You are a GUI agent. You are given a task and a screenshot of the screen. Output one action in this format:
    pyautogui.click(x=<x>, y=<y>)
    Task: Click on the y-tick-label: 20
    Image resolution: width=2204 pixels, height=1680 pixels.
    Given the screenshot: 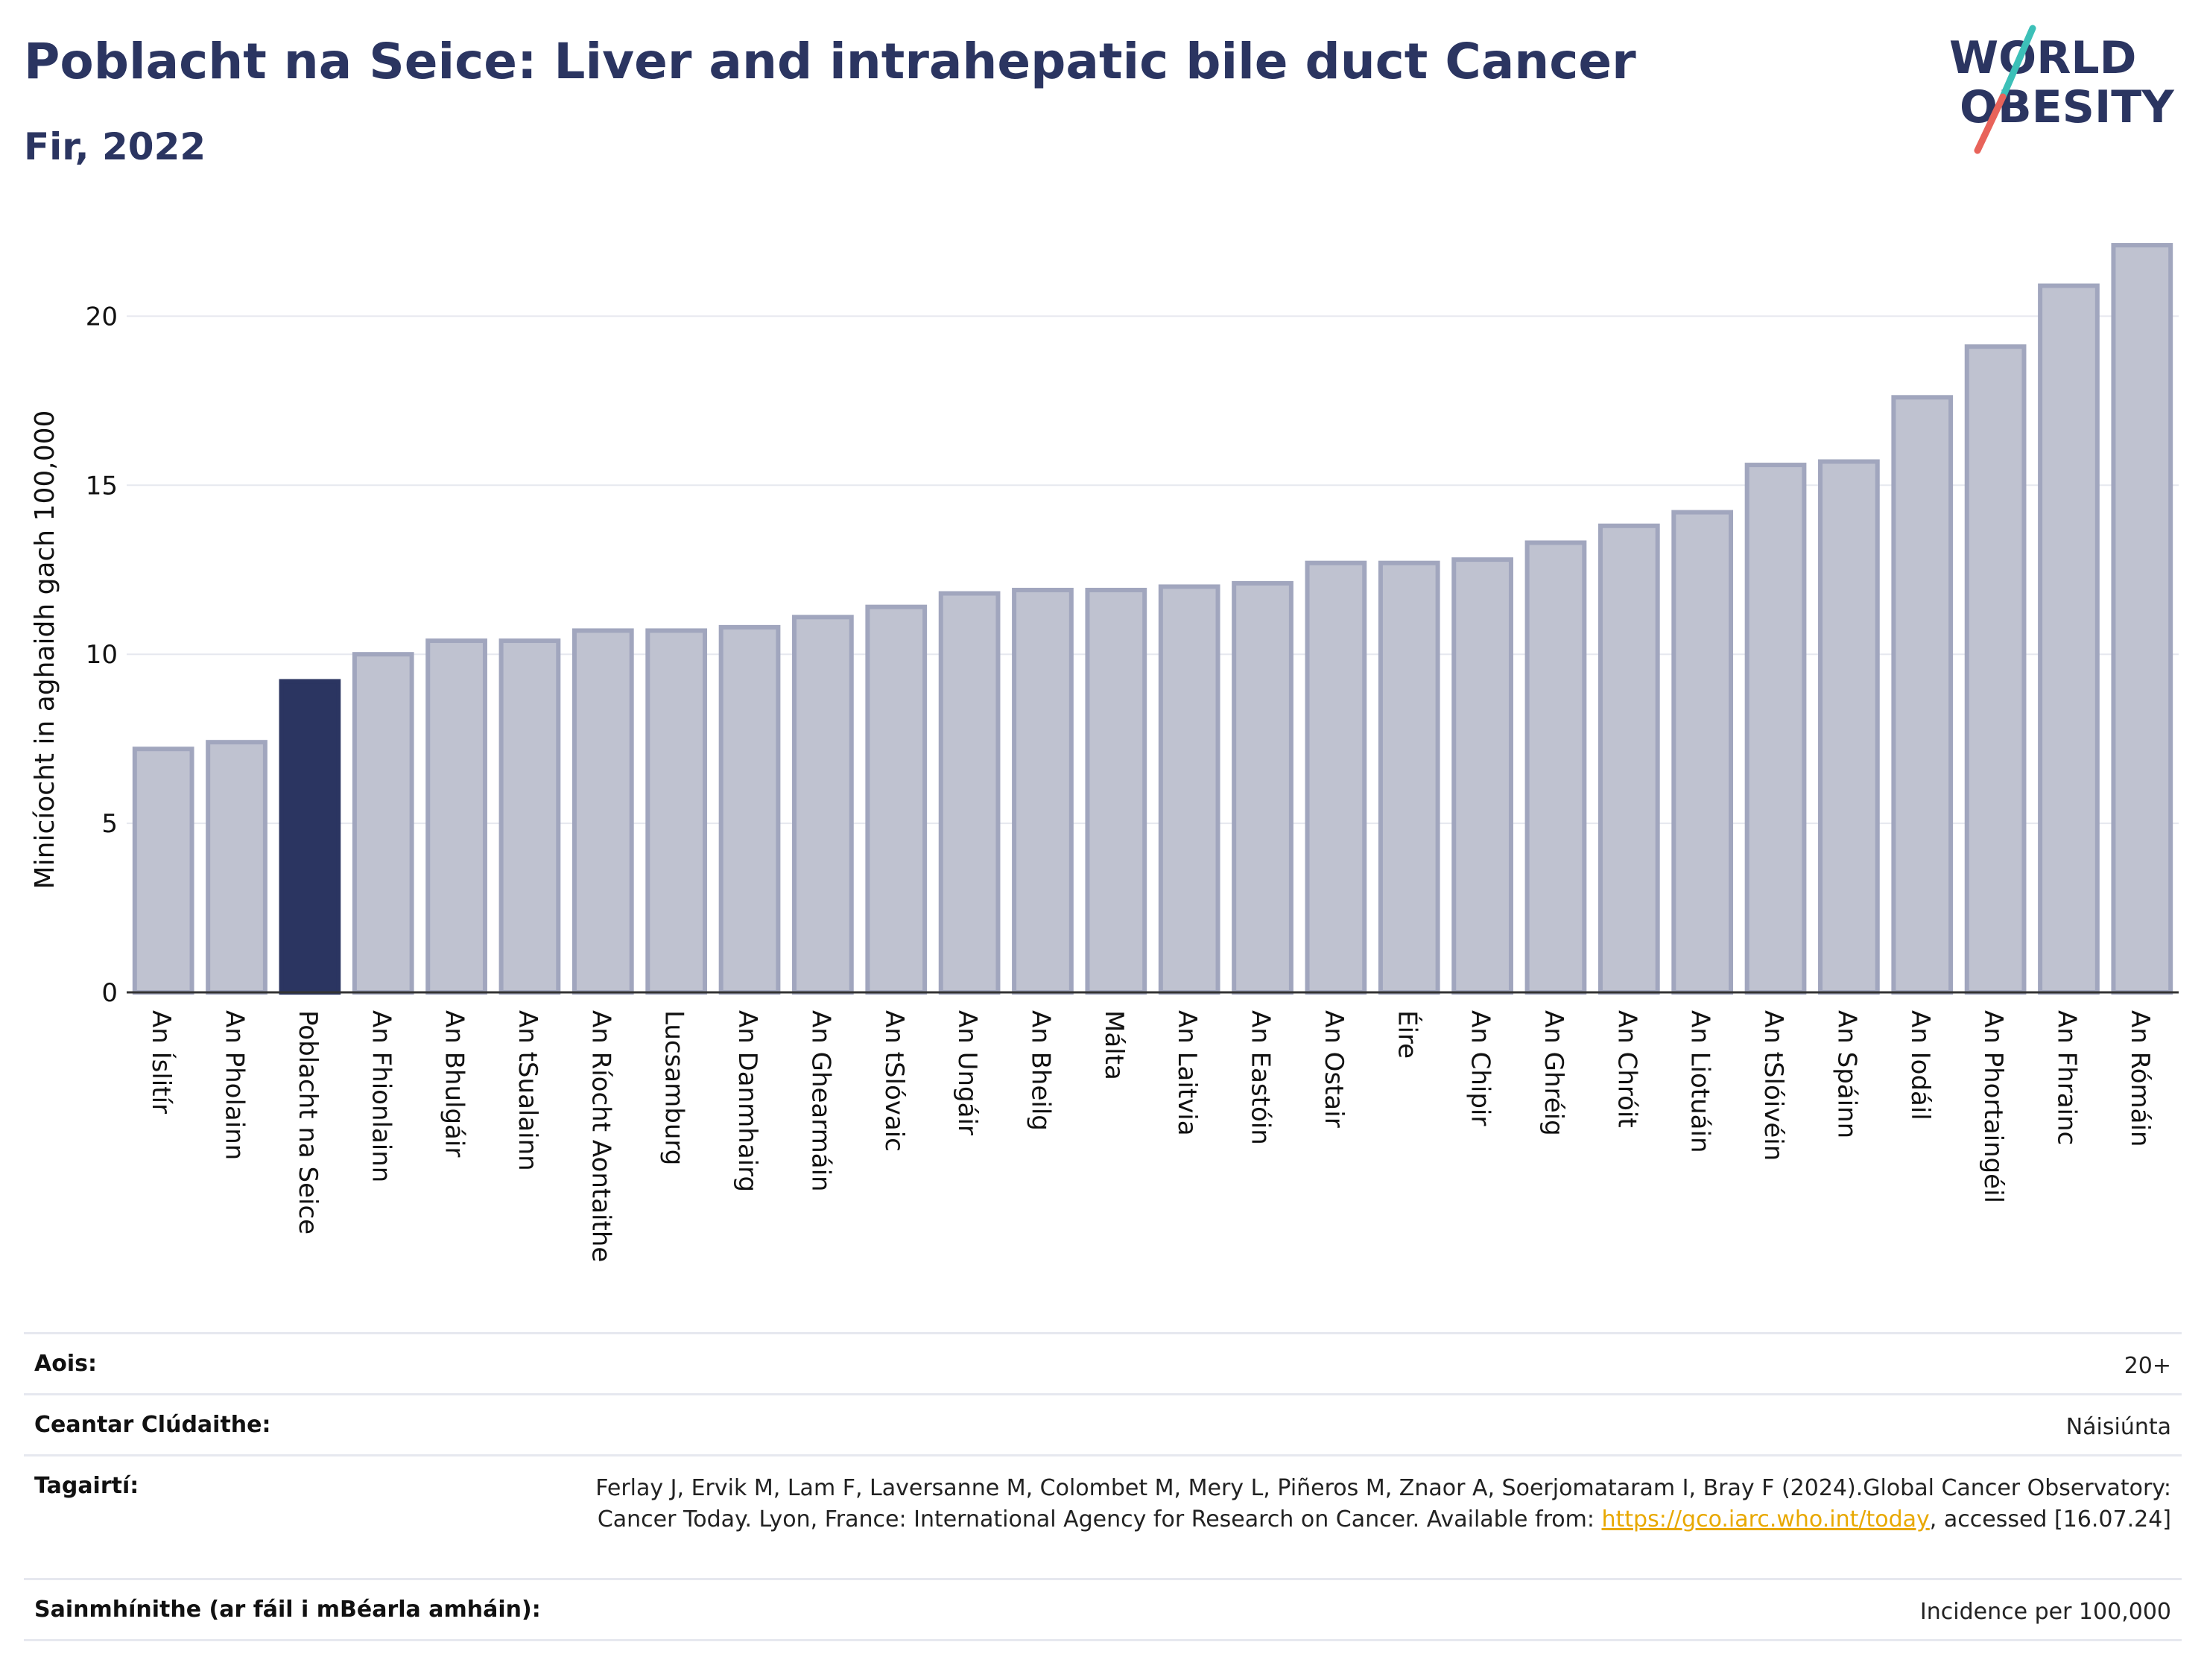 What is the action you would take?
    pyautogui.click(x=102, y=317)
    